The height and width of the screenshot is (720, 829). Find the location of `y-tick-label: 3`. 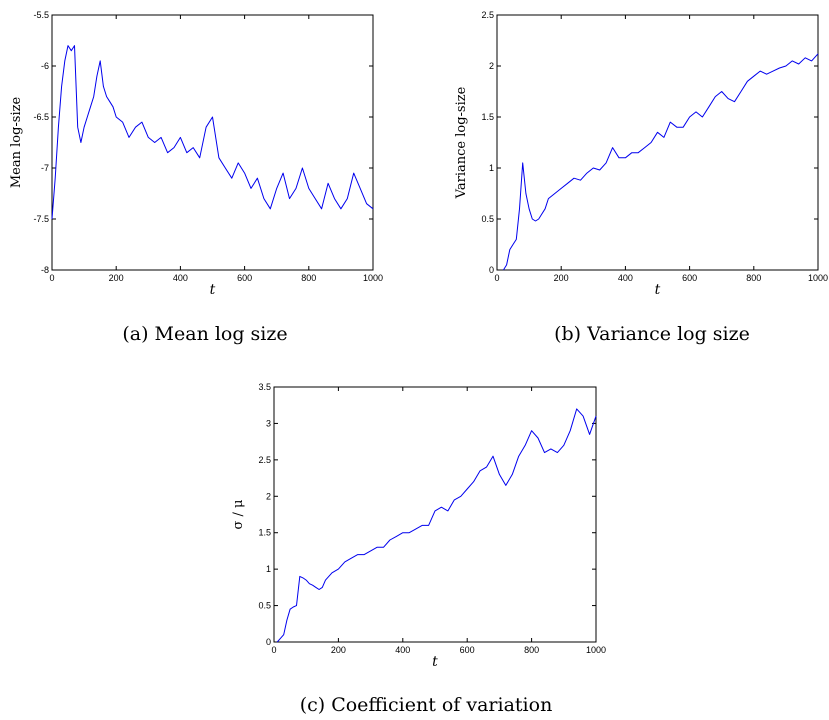

y-tick-label: 3 is located at coordinates (268, 423).